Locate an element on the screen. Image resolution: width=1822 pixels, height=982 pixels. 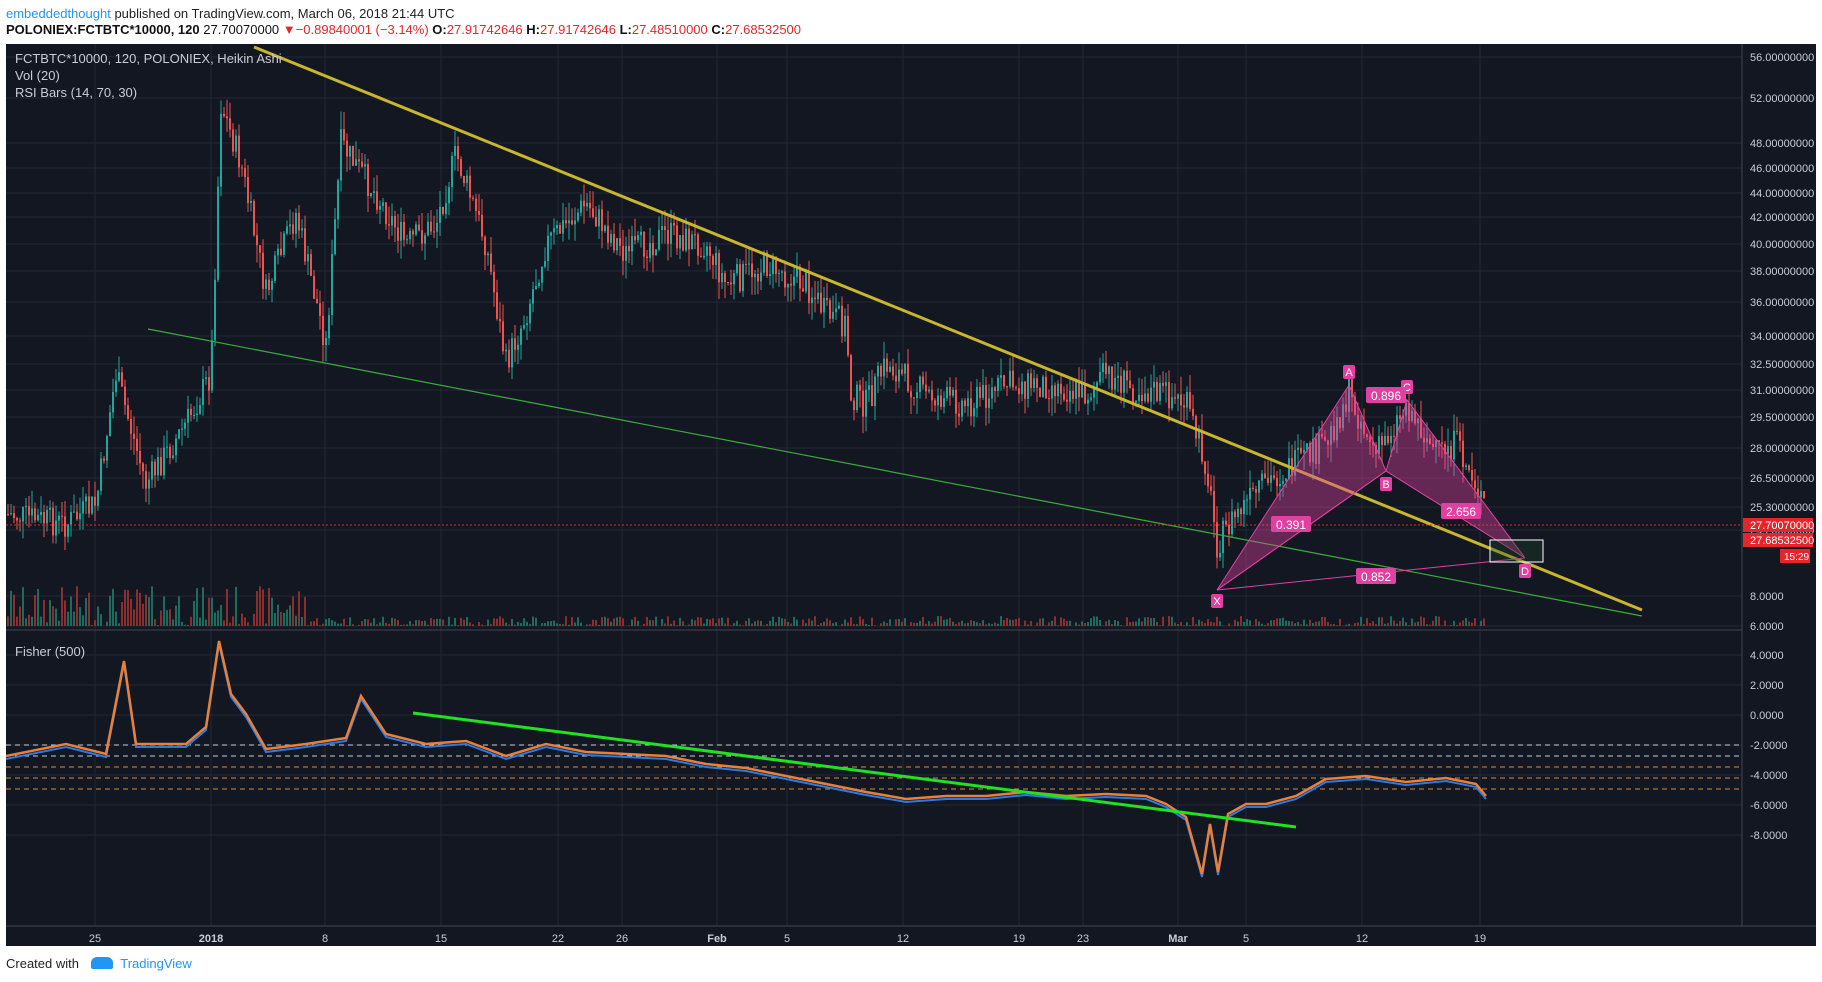
pattern-point-b is located at coordinates (1386, 484).